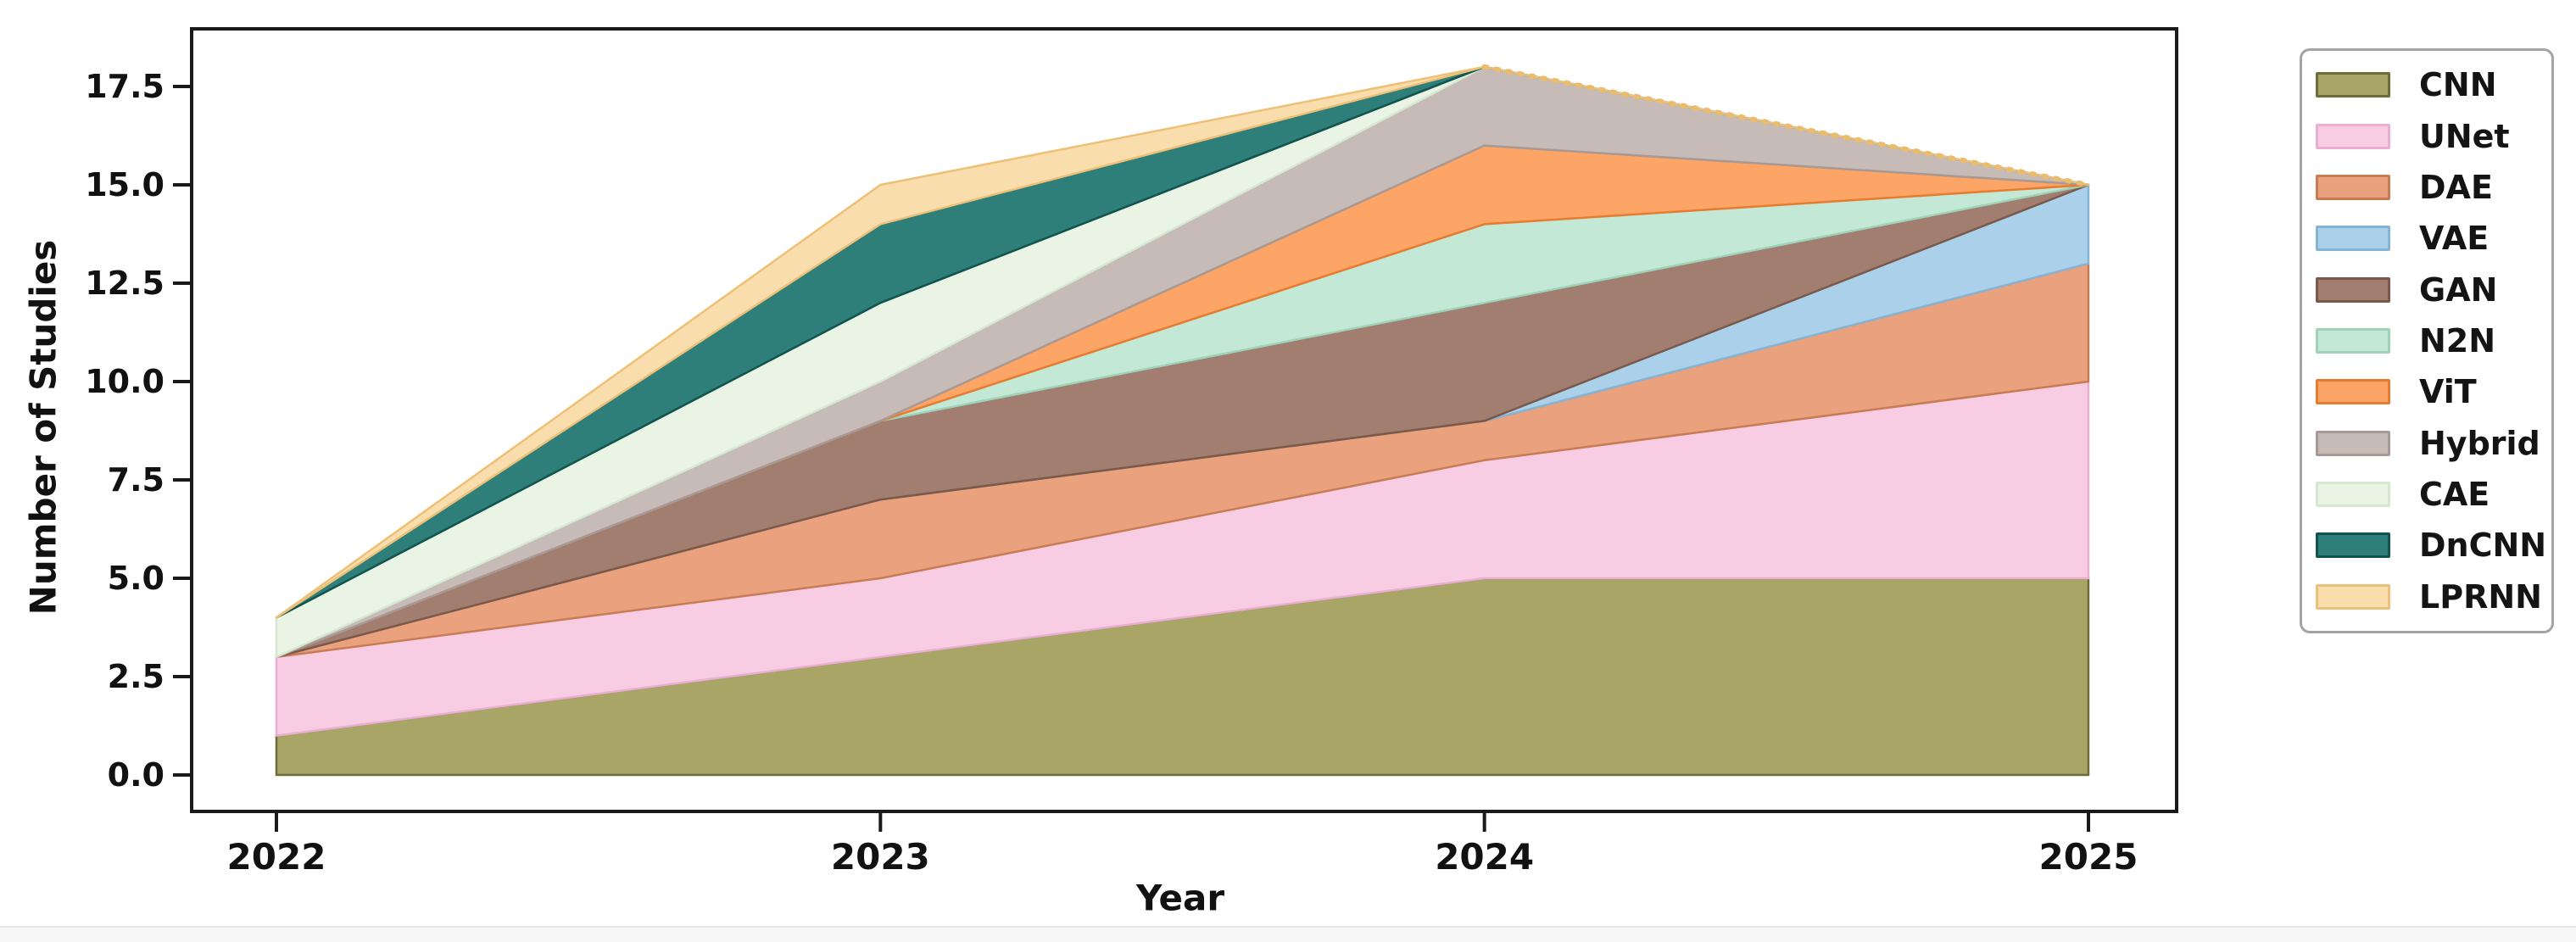 The height and width of the screenshot is (942, 2576). I want to click on y-axis-label: Number of Studies, so click(43, 427).